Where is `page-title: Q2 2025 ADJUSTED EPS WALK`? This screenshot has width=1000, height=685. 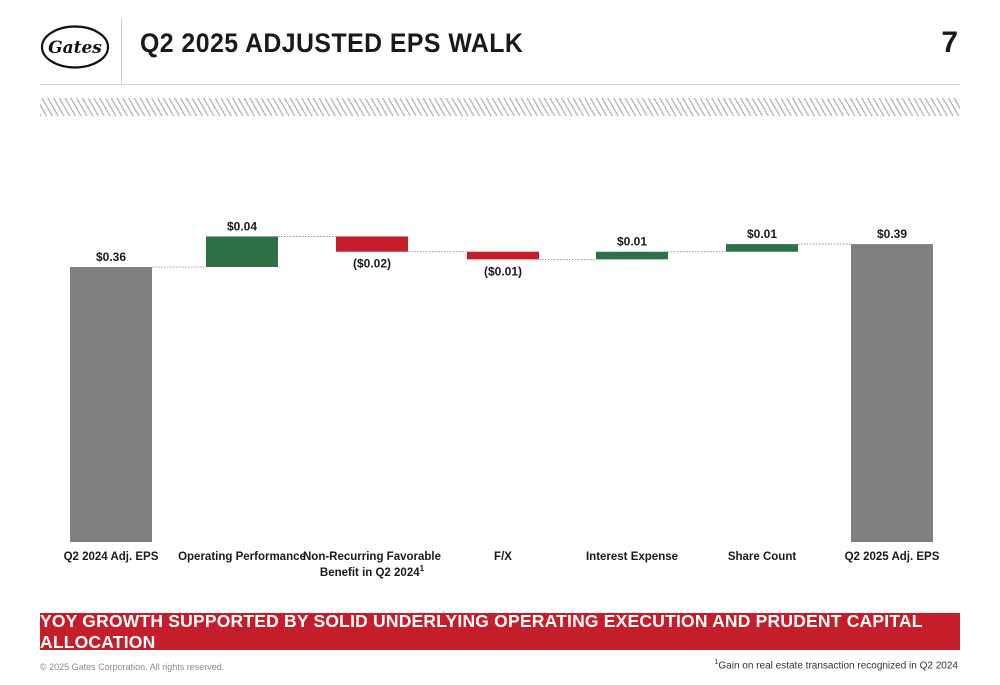 page-title: Q2 2025 ADJUSTED EPS WALK is located at coordinates (332, 43).